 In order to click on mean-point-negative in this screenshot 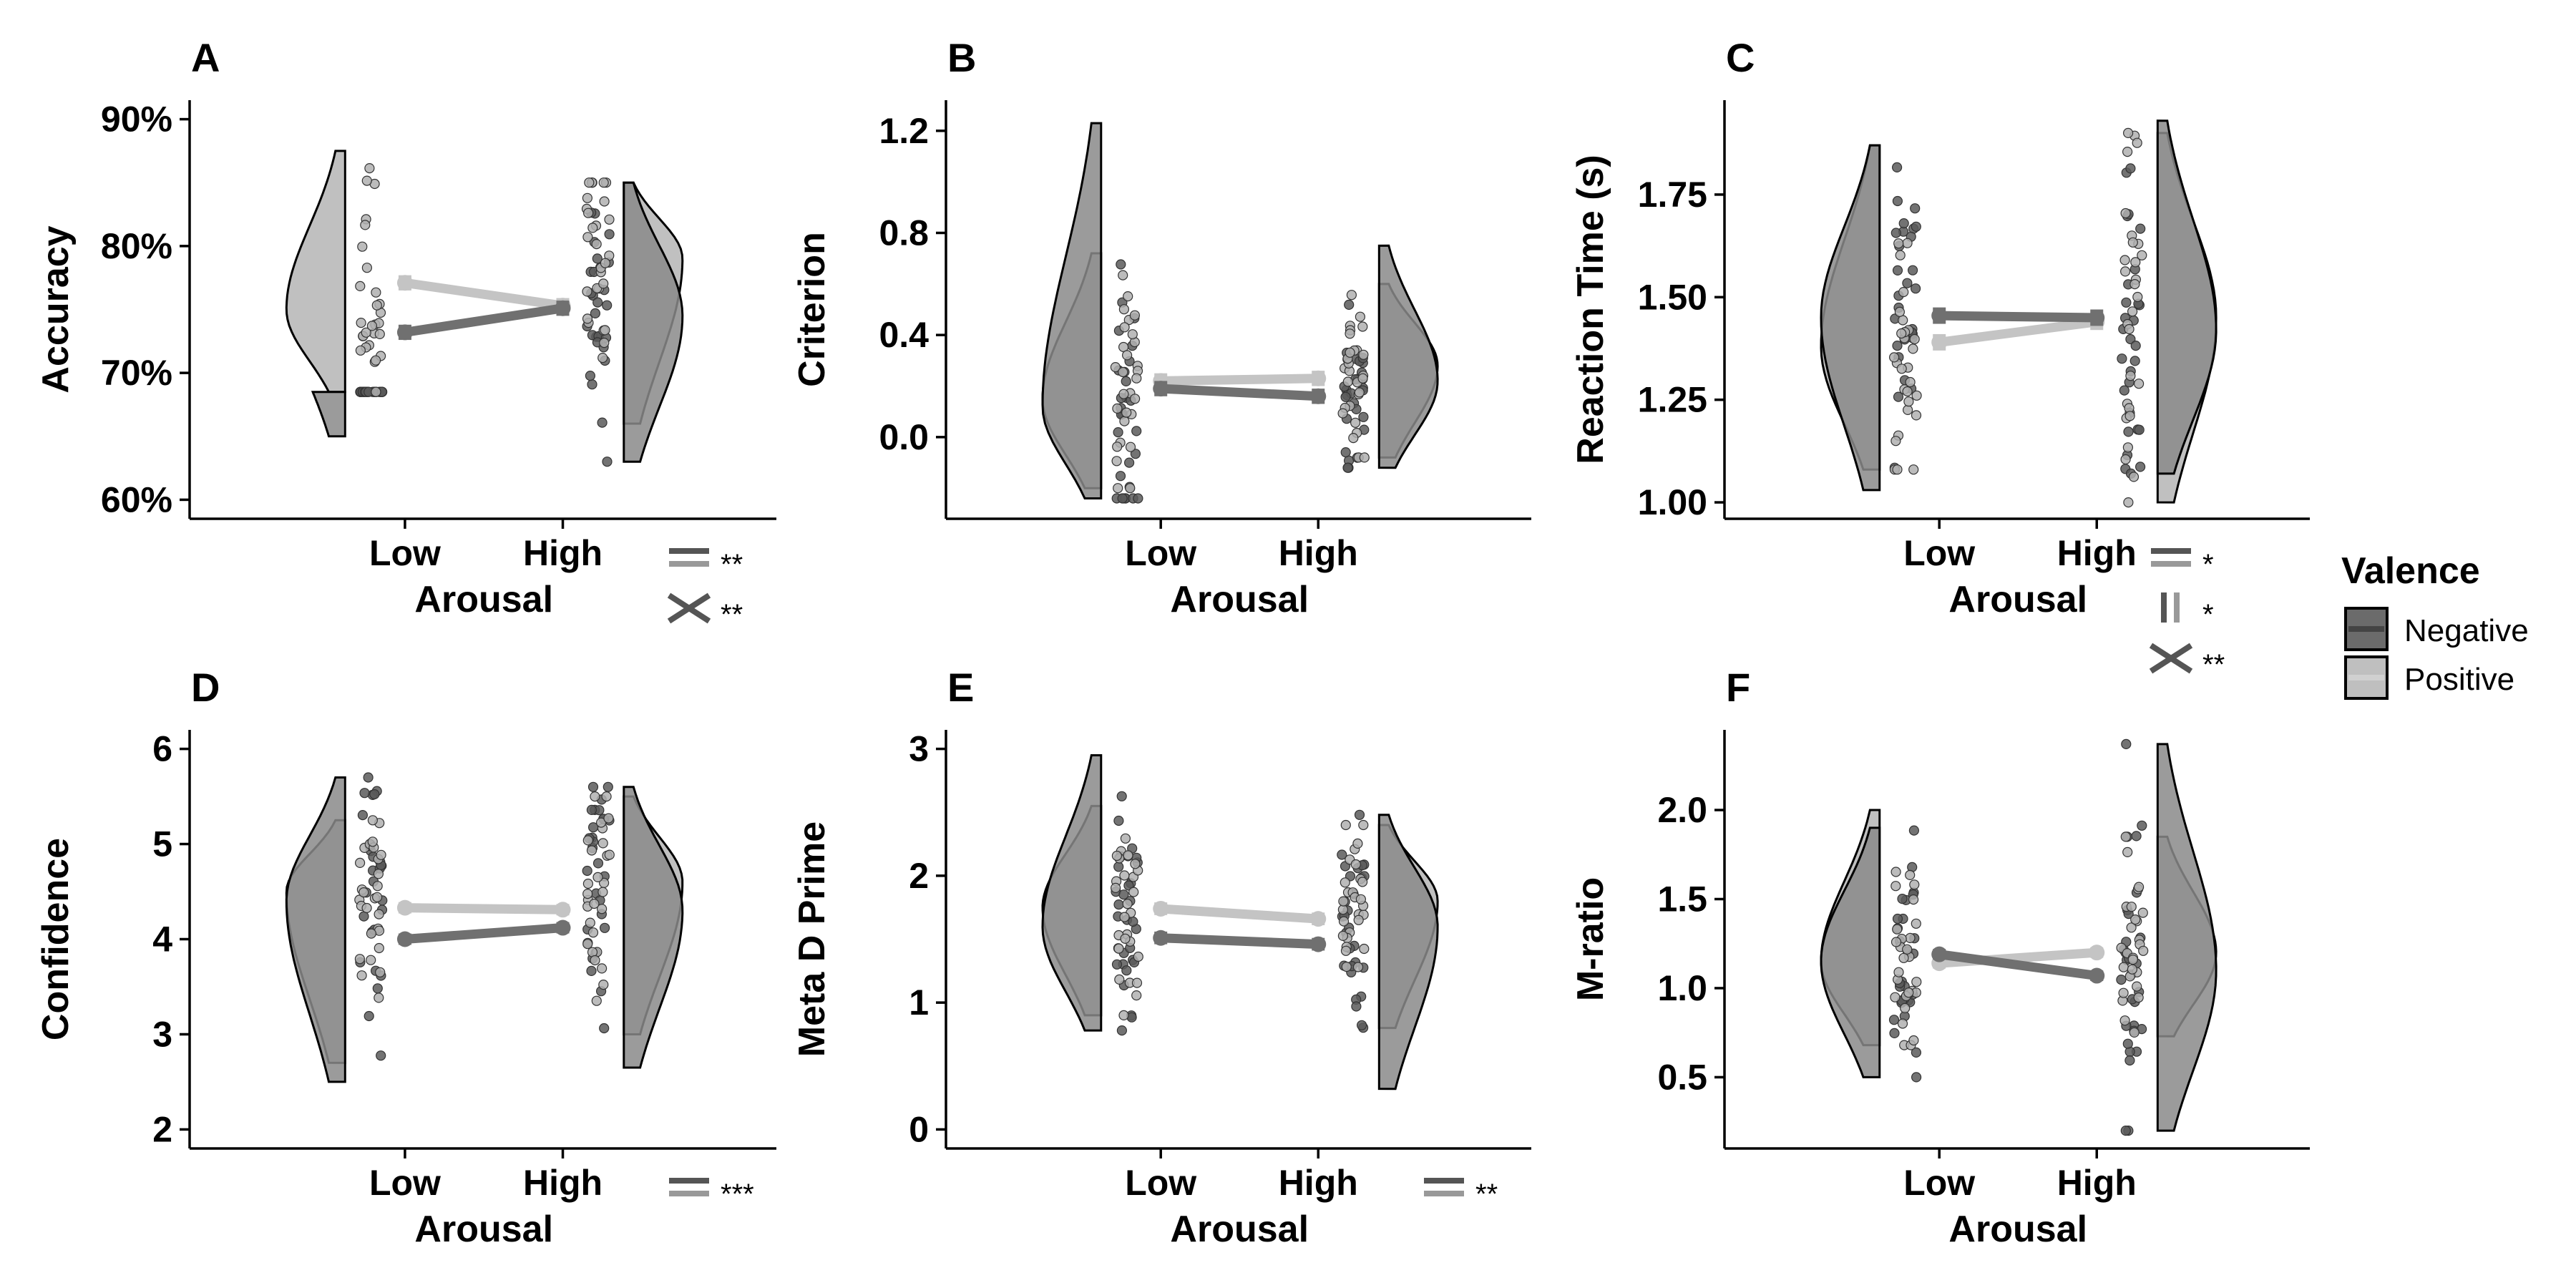, I will do `click(1939, 316)`.